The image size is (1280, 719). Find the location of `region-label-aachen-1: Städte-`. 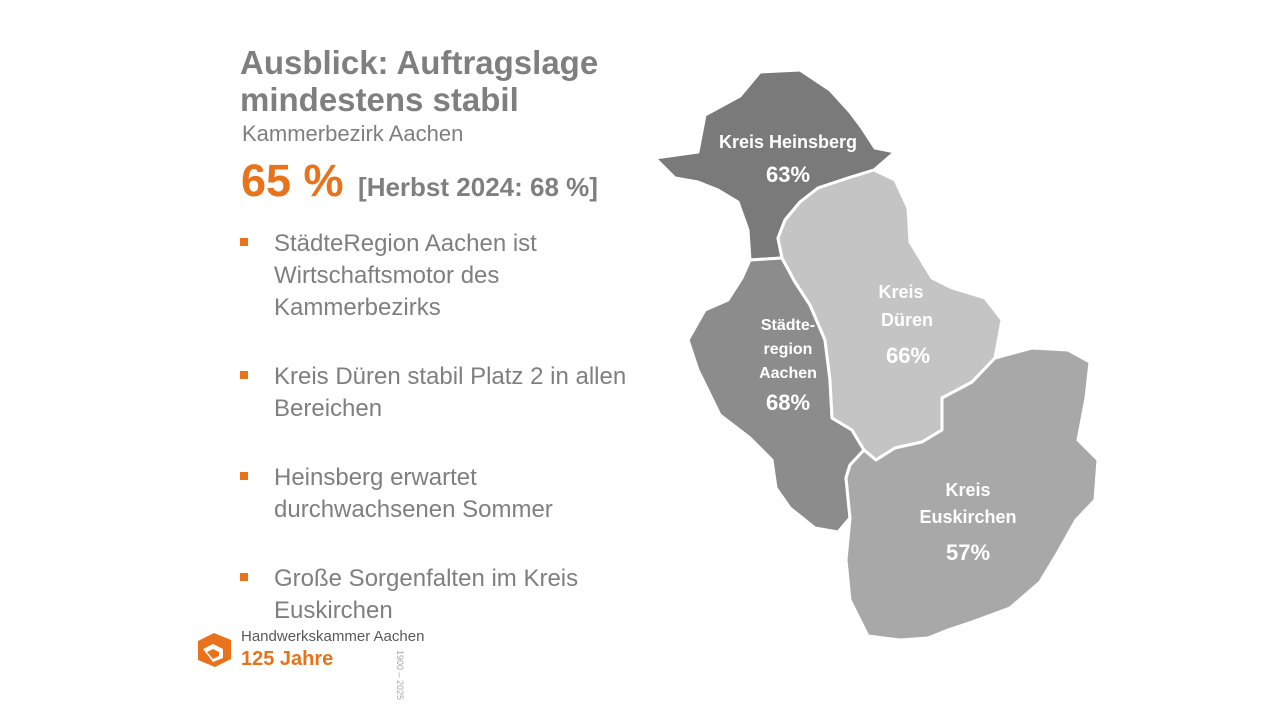

region-label-aachen-1: Städte- is located at coordinates (788, 325).